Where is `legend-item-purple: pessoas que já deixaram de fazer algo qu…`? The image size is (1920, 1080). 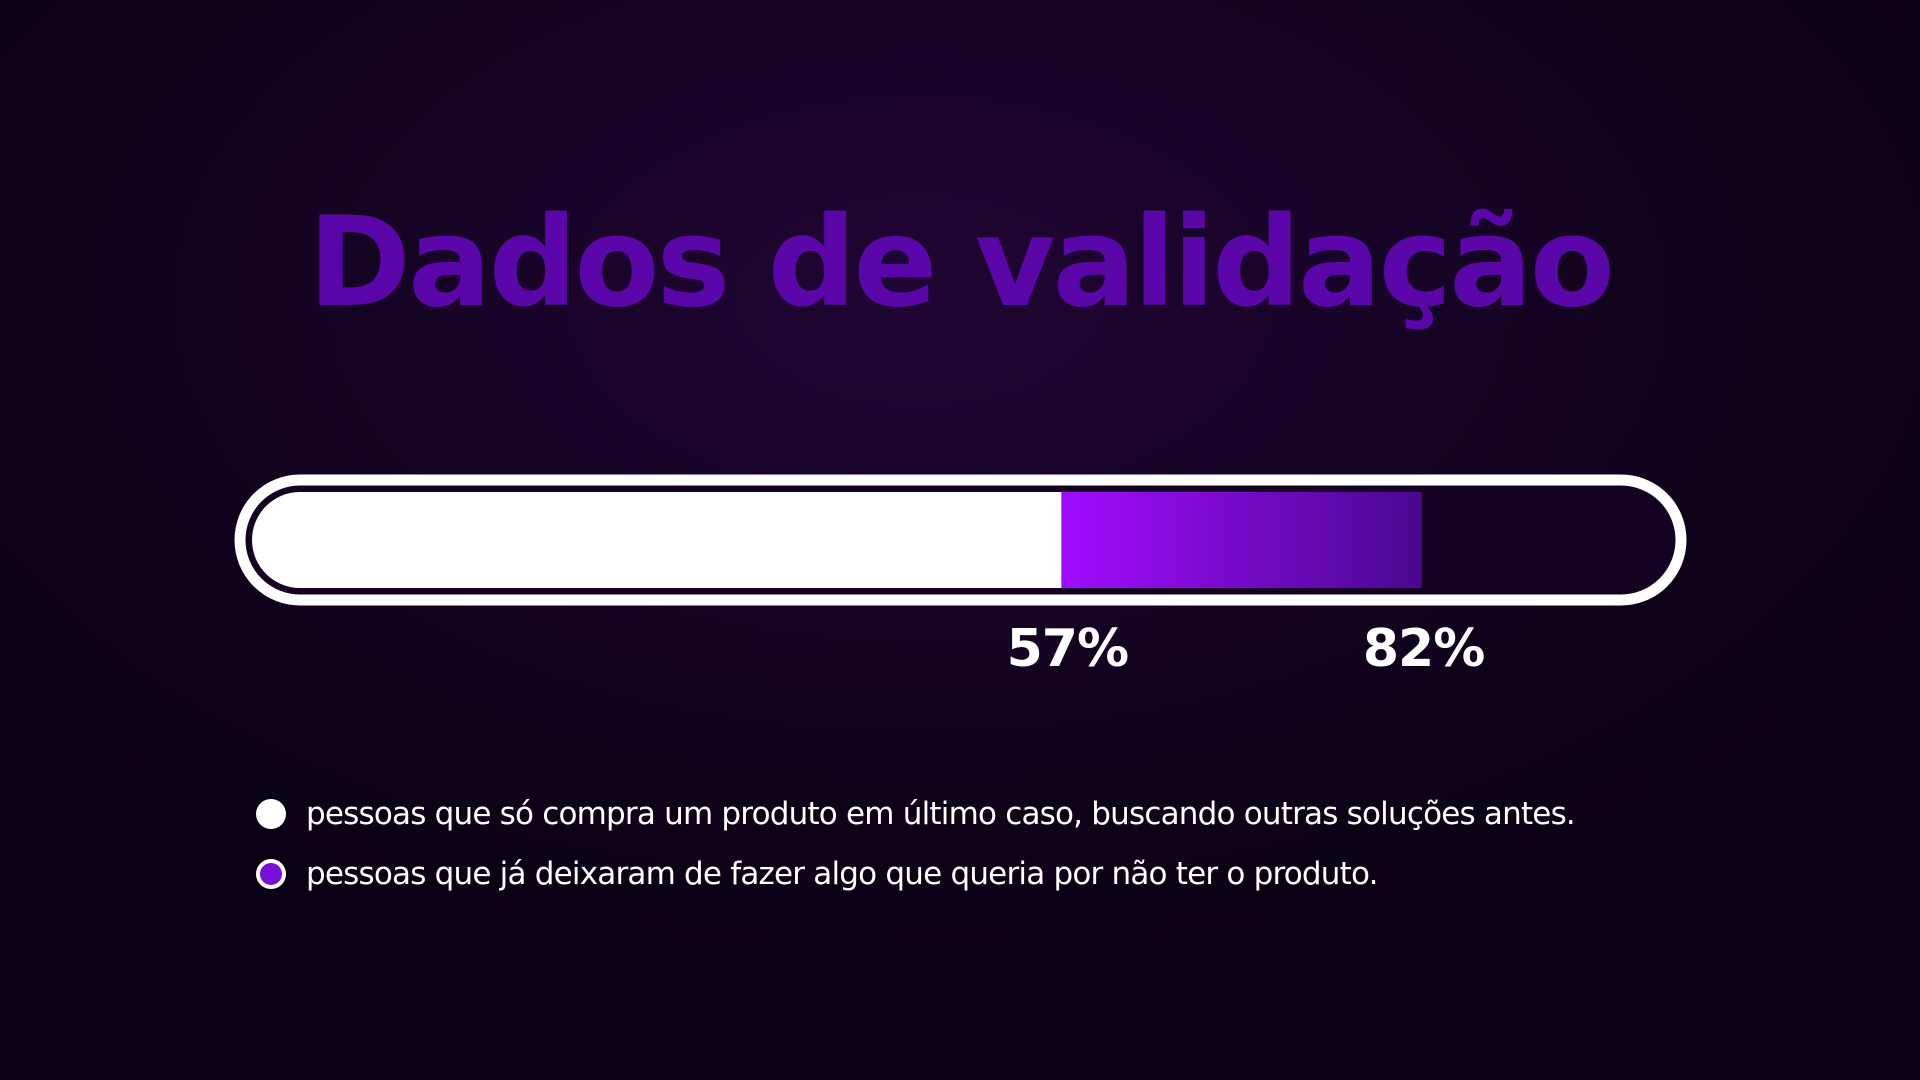 legend-item-purple: pessoas que já deixaram de fazer algo qu… is located at coordinates (1006, 874).